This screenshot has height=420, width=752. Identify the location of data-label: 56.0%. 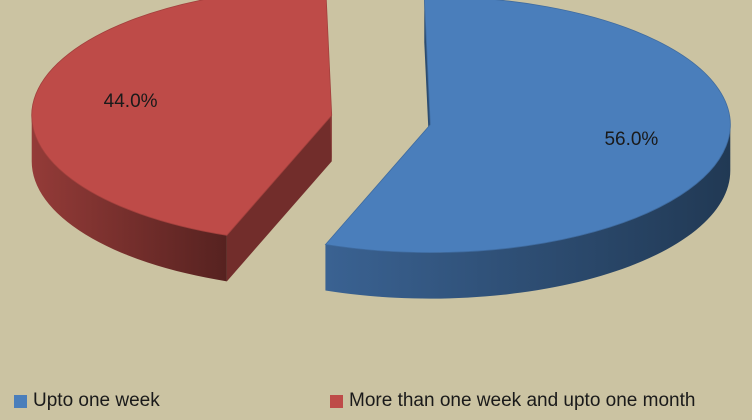
(631, 139).